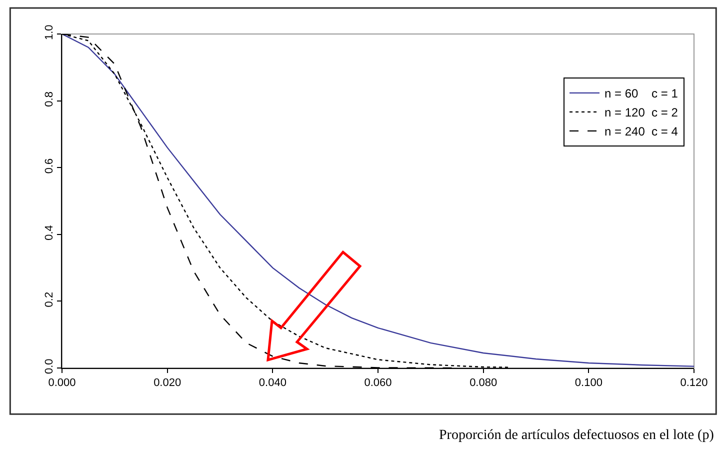 This screenshot has width=720, height=452. Describe the element at coordinates (272, 383) in the screenshot. I see `x-tick-label: 0.040` at that location.